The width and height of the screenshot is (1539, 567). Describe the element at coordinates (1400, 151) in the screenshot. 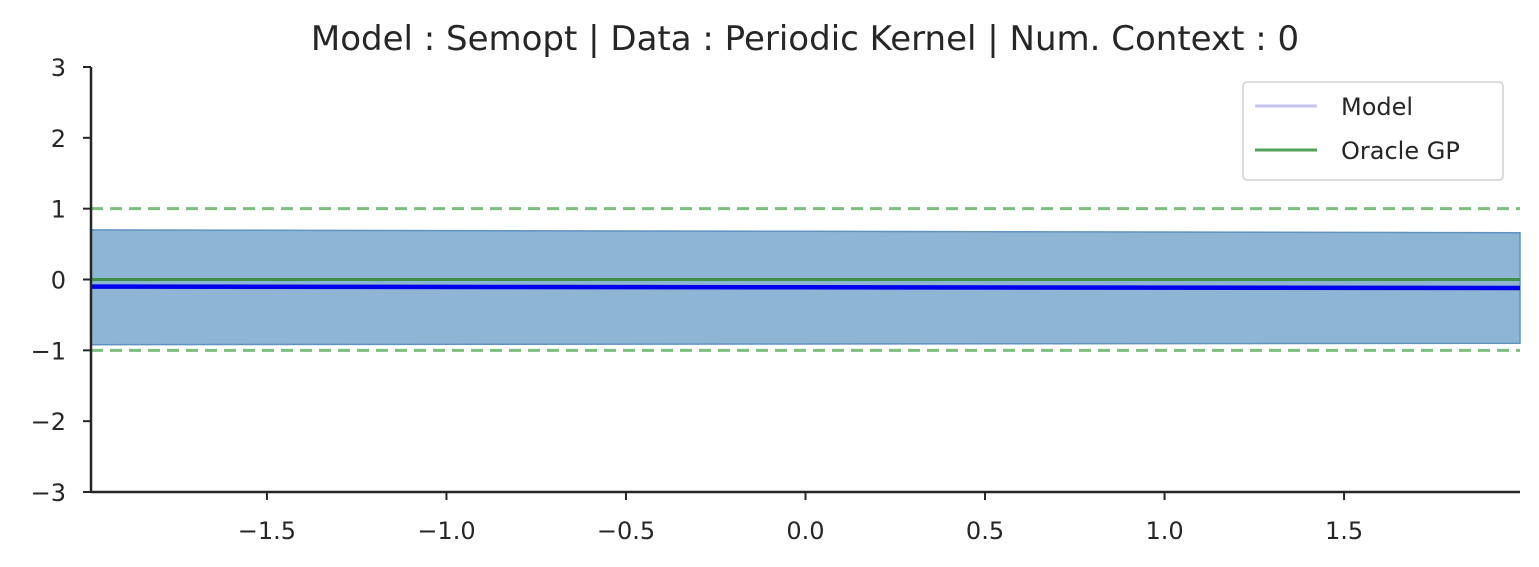

I see `legend-label: Oracle GP` at that location.